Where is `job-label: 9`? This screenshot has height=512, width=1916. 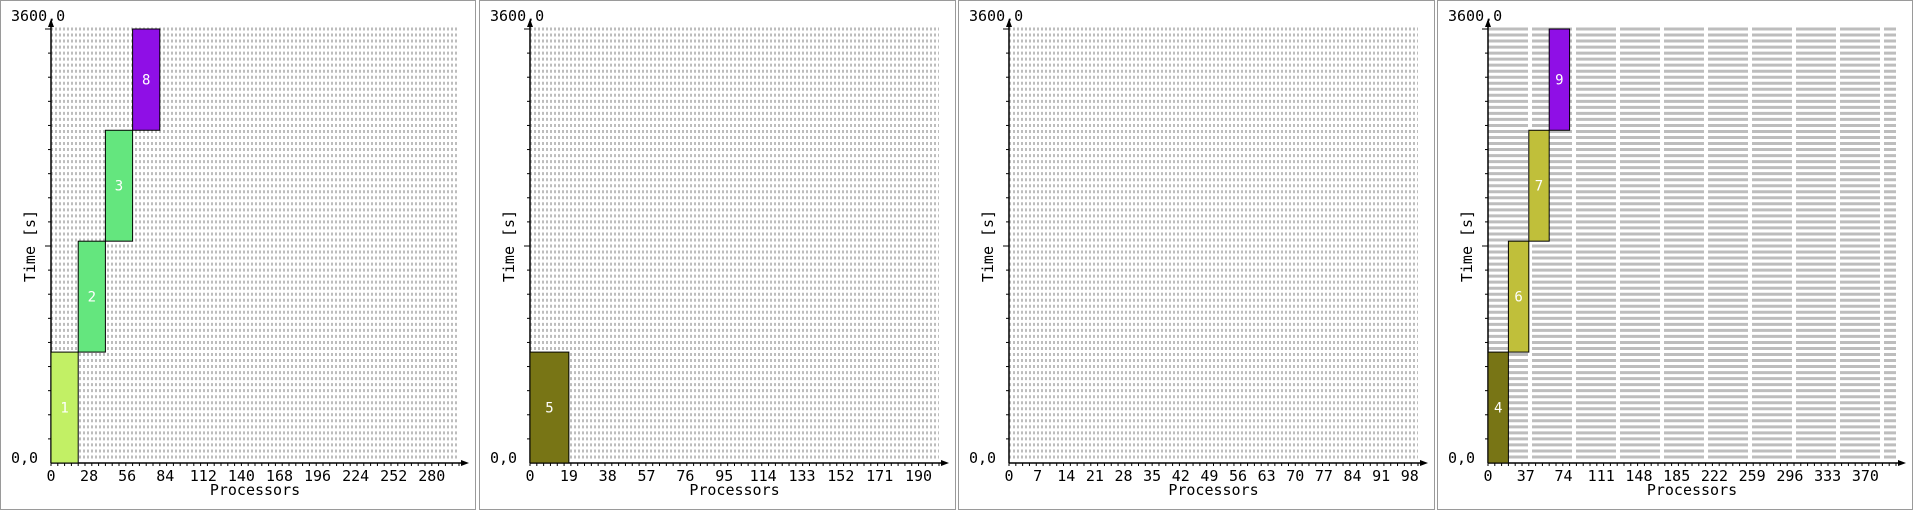 job-label: 9 is located at coordinates (1559, 81).